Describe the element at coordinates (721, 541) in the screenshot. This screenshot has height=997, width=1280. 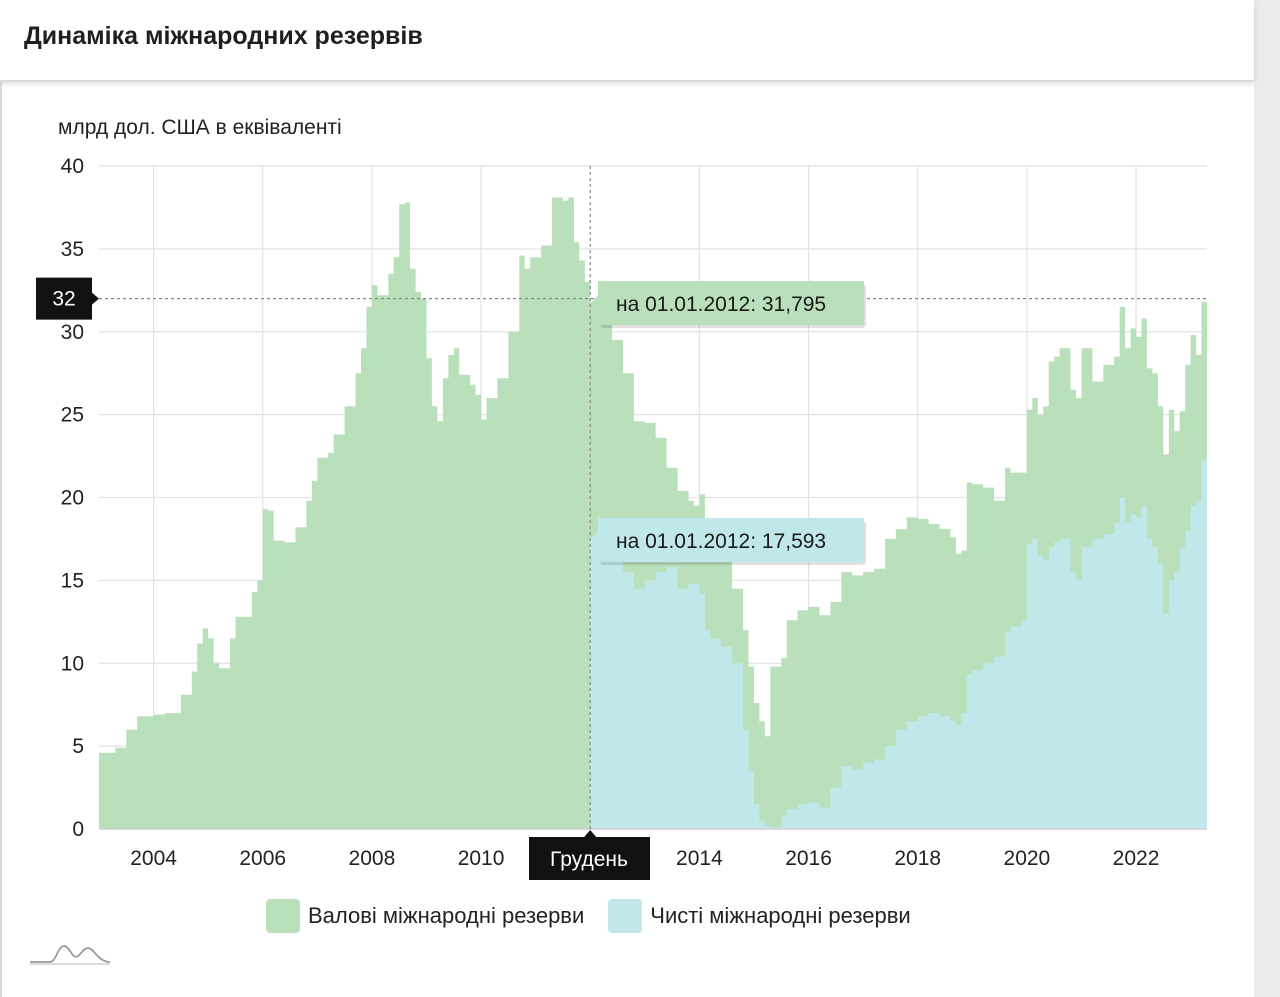
I see `tooltip-text: на 01.01.2012: 17,593` at that location.